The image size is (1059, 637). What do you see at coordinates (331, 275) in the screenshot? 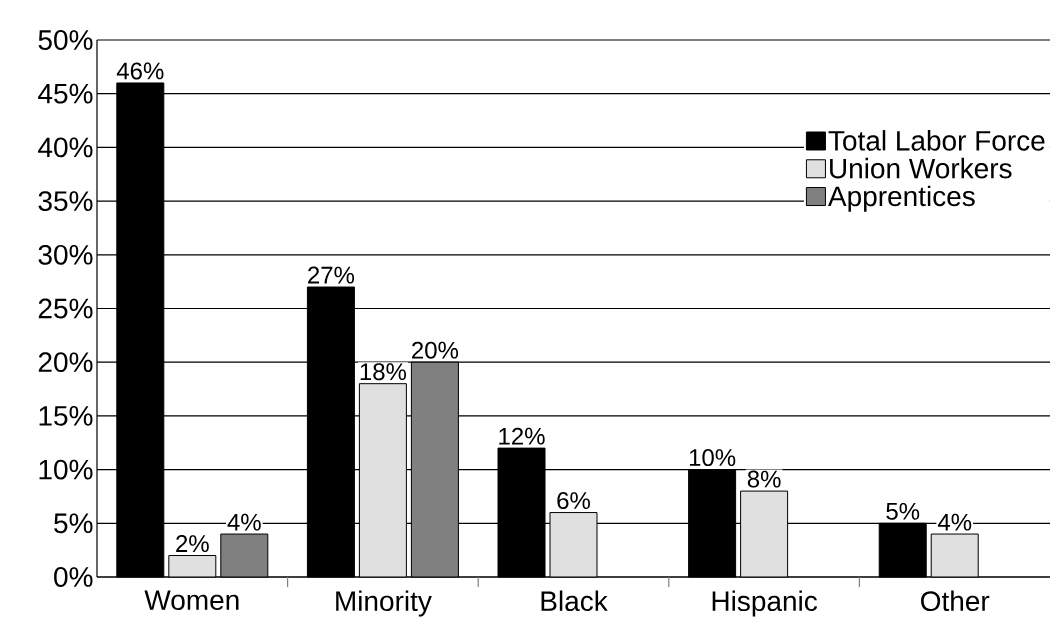
I see `data-label: 27%` at bounding box center [331, 275].